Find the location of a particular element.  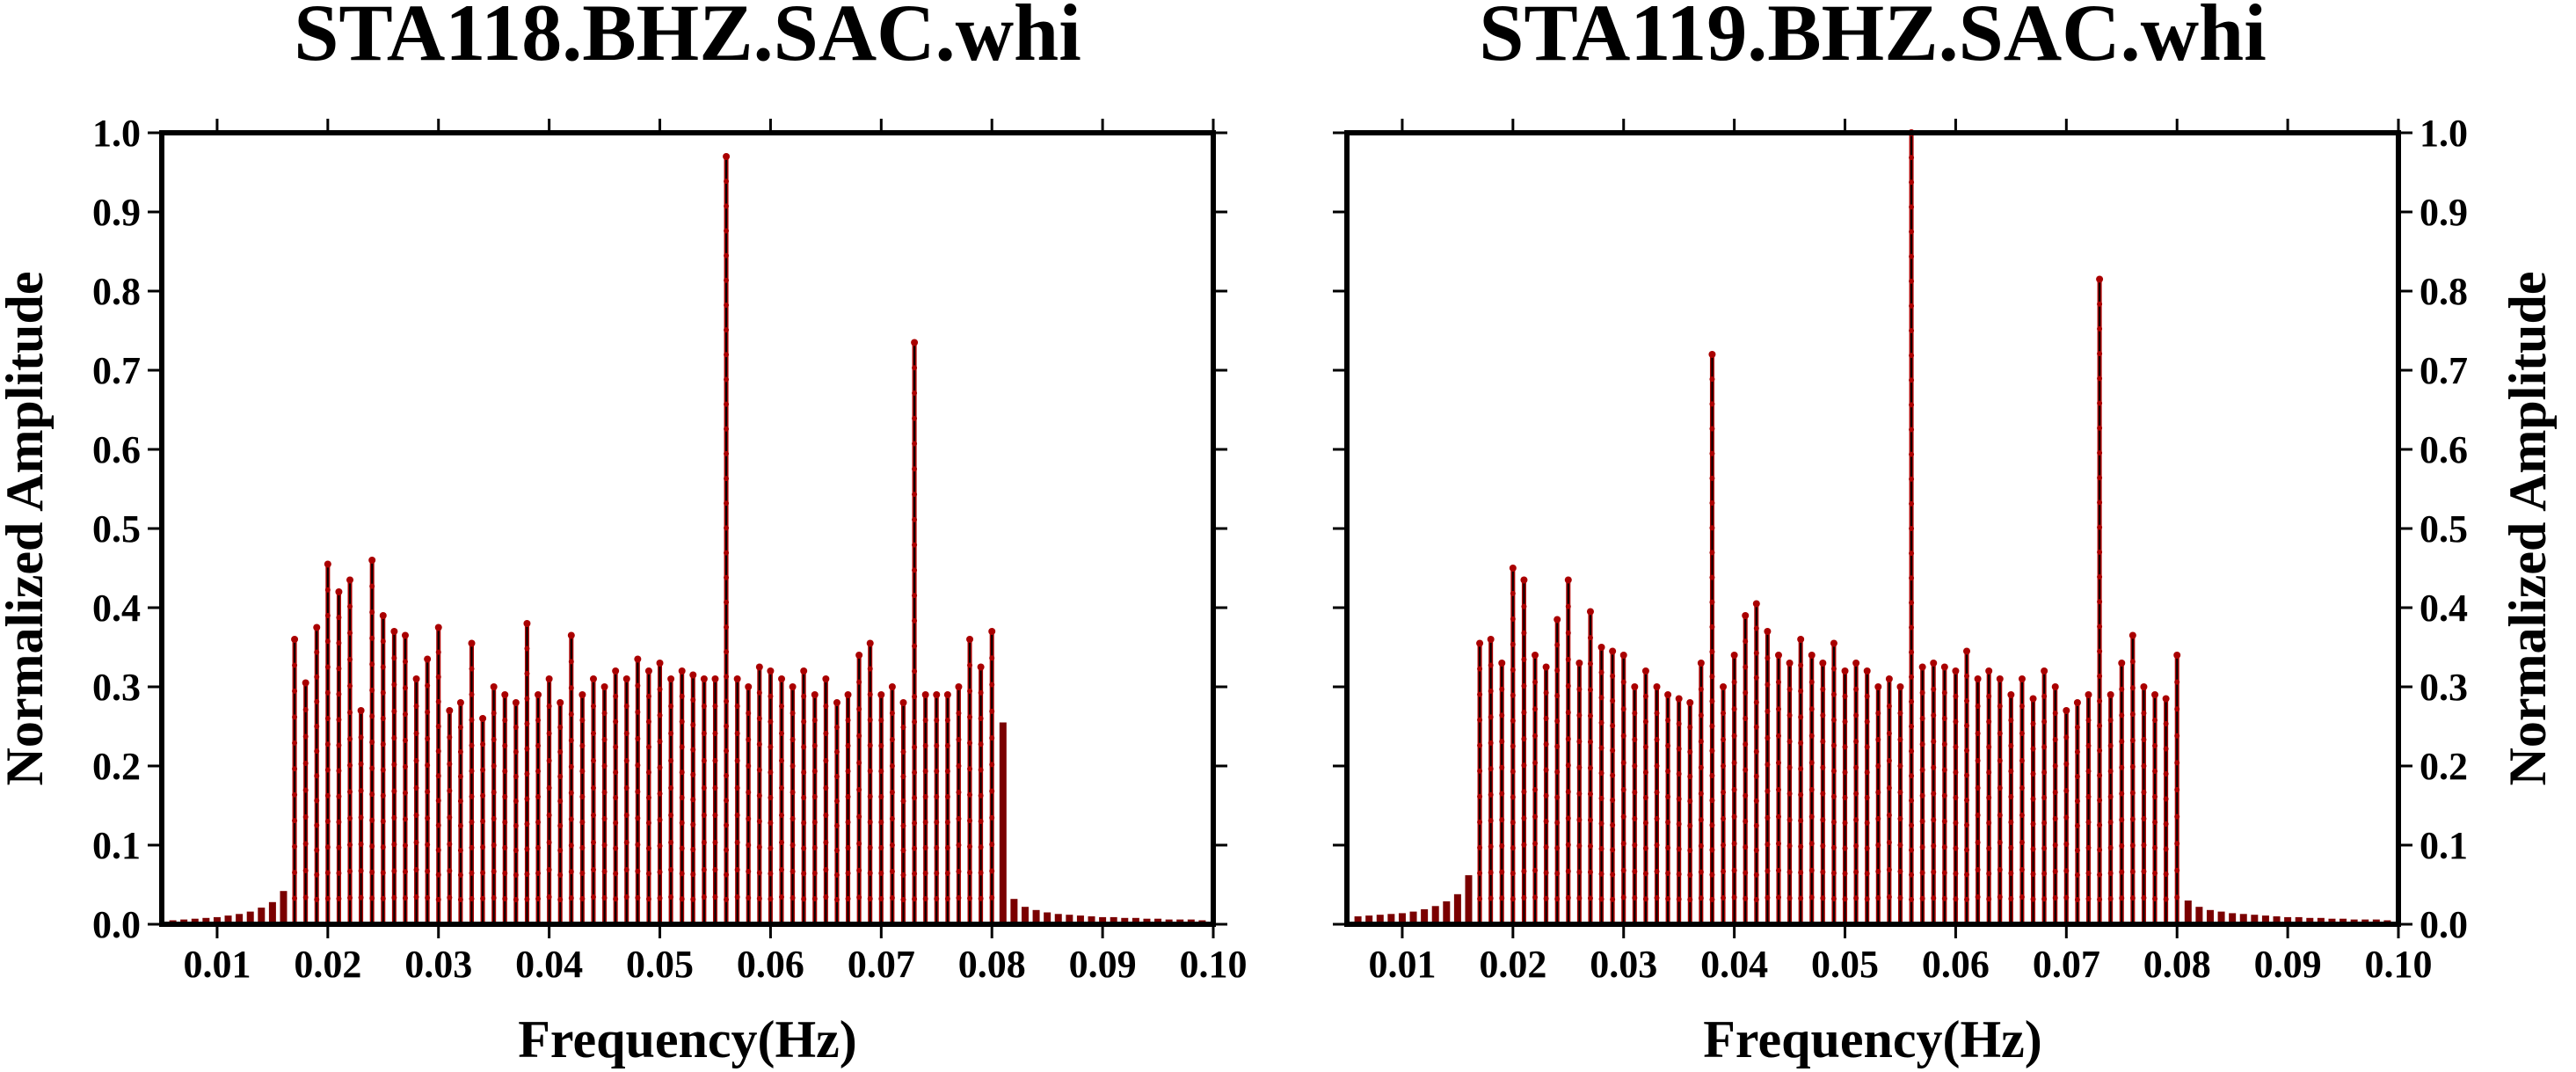

y-tick-label: 0.9 is located at coordinates (116, 212).